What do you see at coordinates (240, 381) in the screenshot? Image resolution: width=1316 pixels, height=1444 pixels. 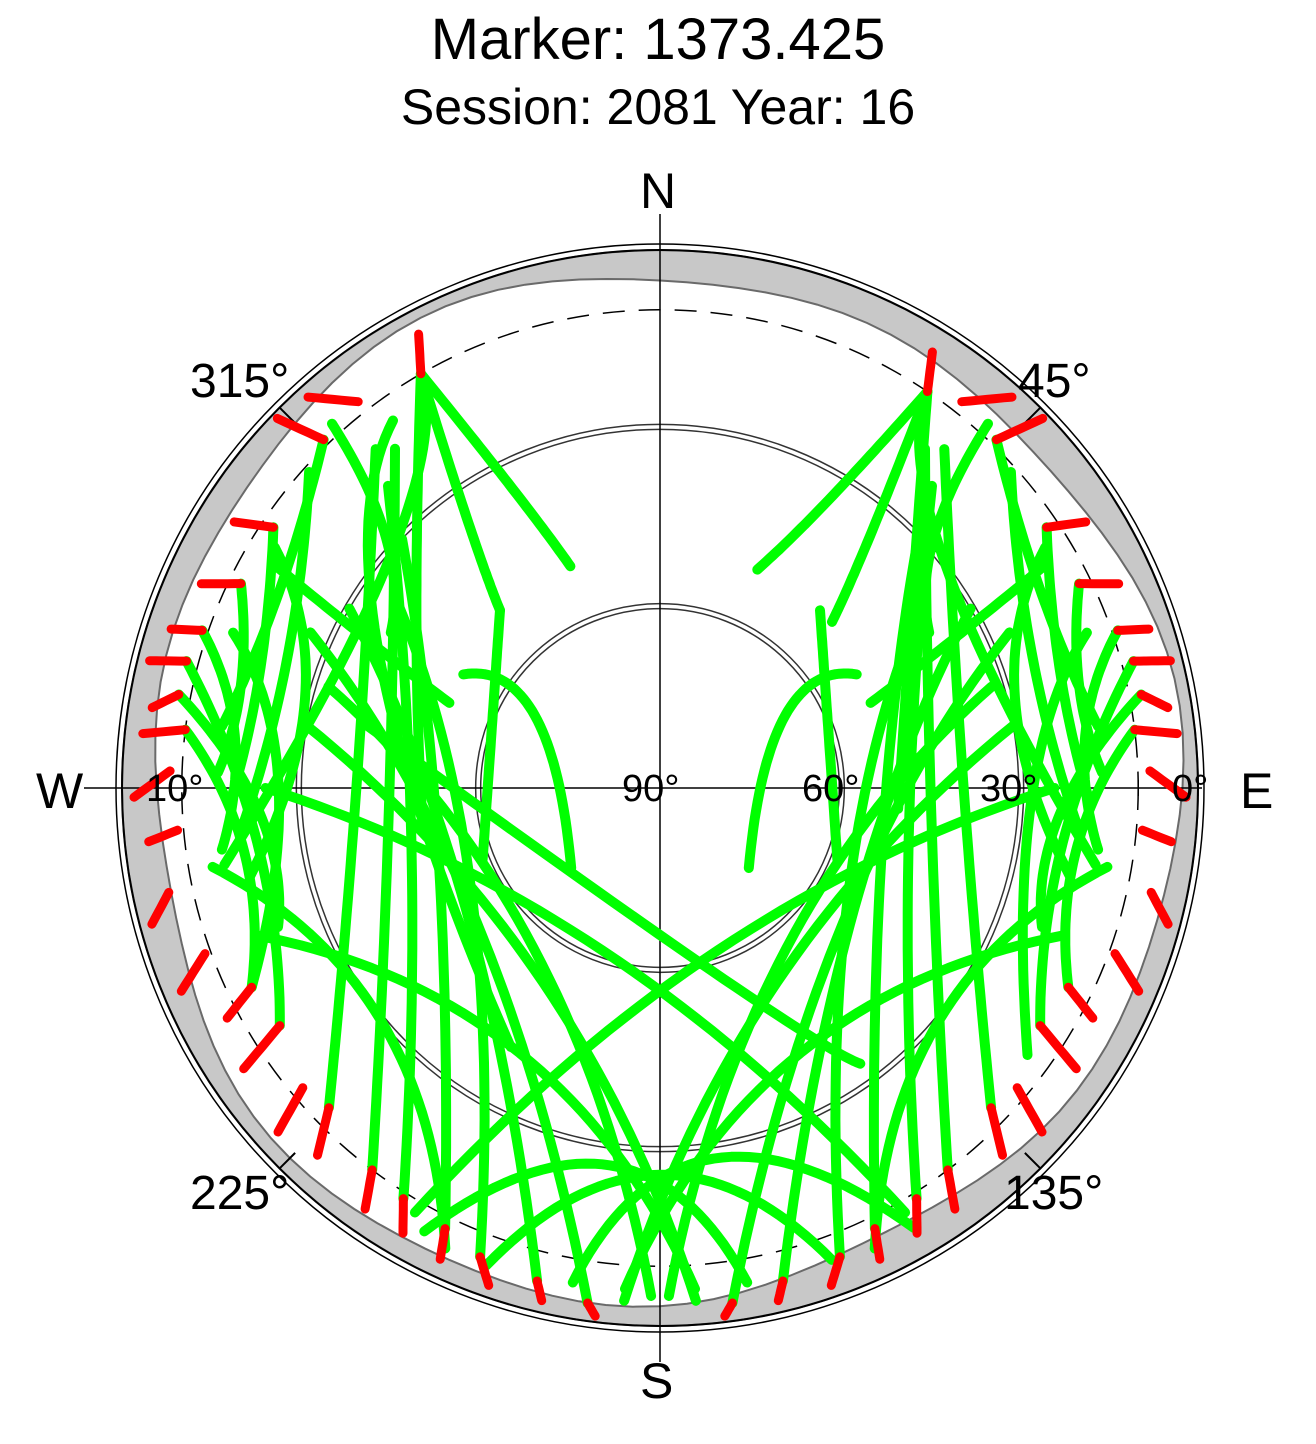 I see `azimuth-tick-label: 315°` at bounding box center [240, 381].